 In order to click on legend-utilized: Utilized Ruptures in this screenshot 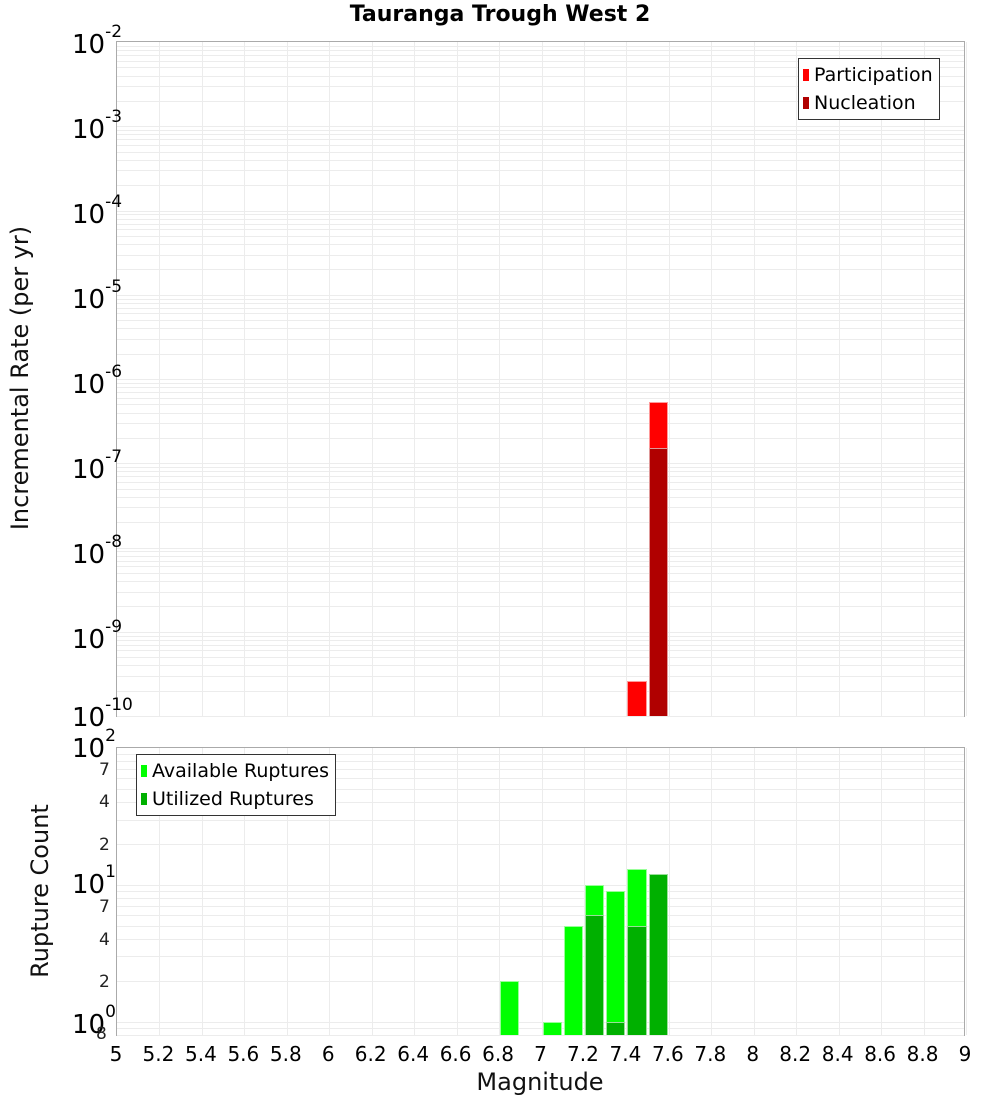, I will do `click(233, 799)`.